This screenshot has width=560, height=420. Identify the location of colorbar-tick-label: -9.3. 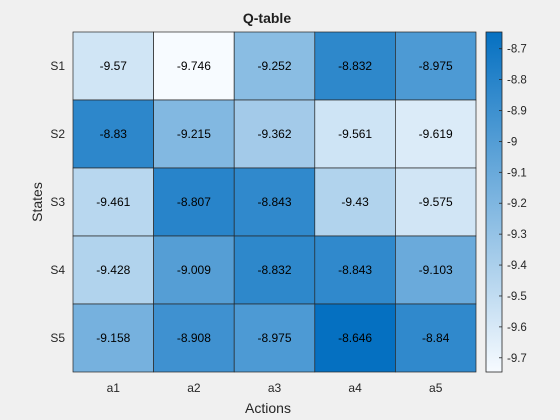
(517, 235).